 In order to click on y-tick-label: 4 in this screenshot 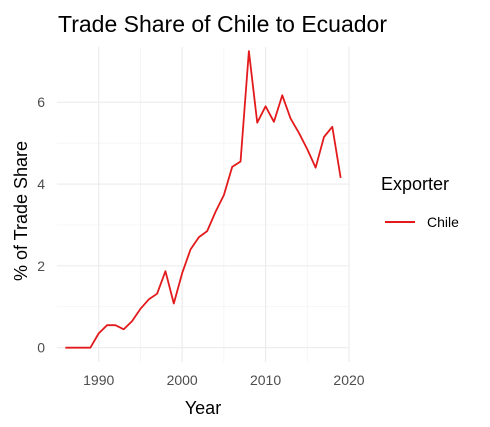, I will do `click(41, 184)`.